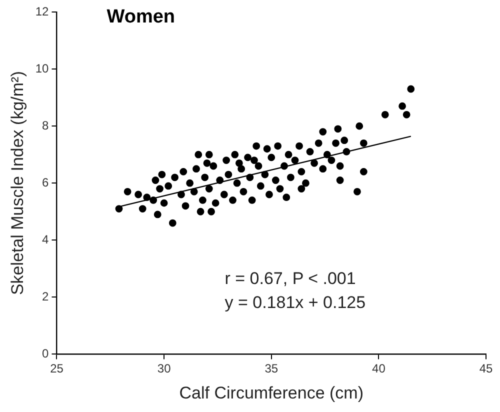 This screenshot has width=500, height=412. I want to click on annotation: r = 0.67, P < .001, so click(290, 278).